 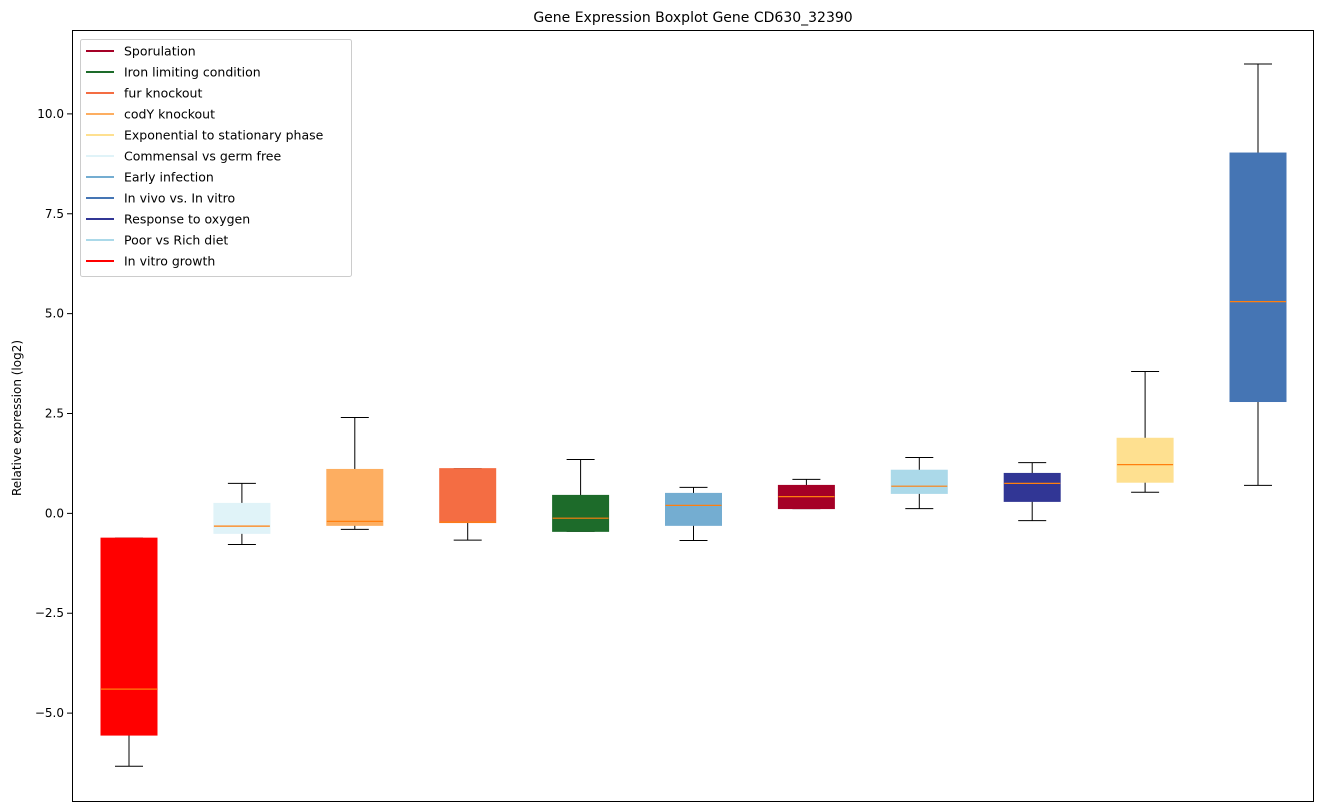 I want to click on legend-label: Sporulation, so click(x=160, y=51).